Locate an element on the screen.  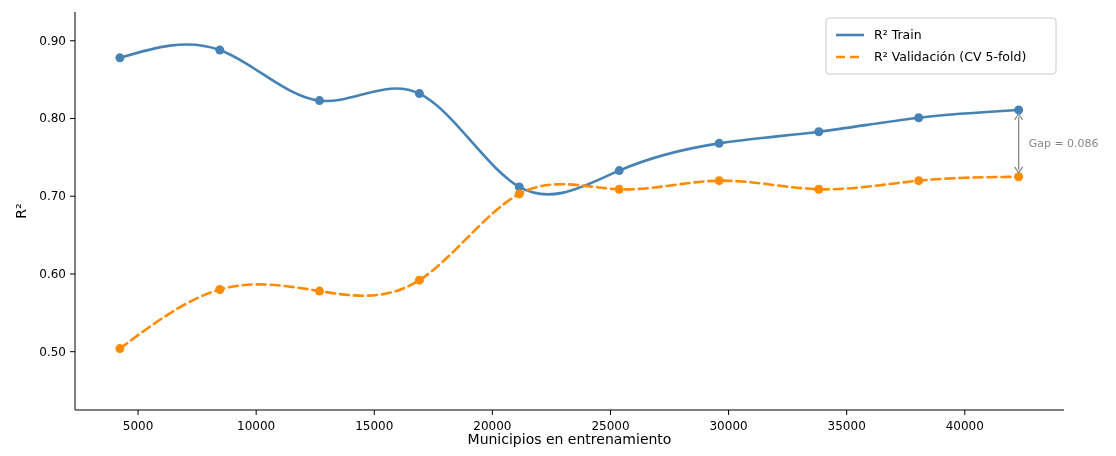
x-tick-label: 15000 is located at coordinates (374, 426).